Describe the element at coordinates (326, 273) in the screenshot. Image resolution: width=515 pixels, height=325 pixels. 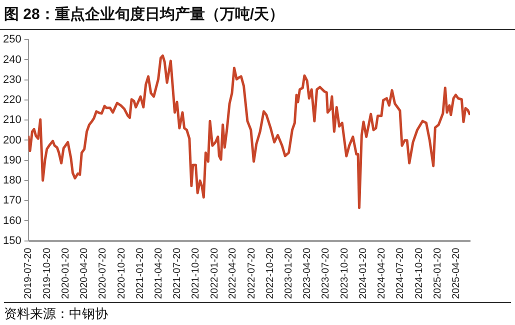
I see `x-tick-label: 2023-07-20` at that location.